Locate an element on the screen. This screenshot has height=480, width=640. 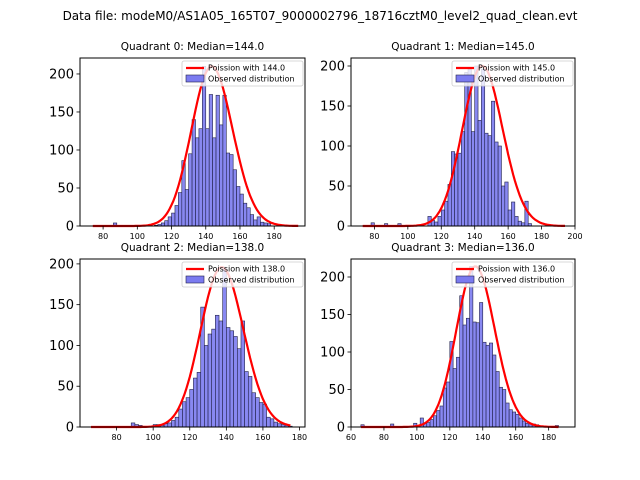
x-tick-label: 180 is located at coordinates (299, 437).